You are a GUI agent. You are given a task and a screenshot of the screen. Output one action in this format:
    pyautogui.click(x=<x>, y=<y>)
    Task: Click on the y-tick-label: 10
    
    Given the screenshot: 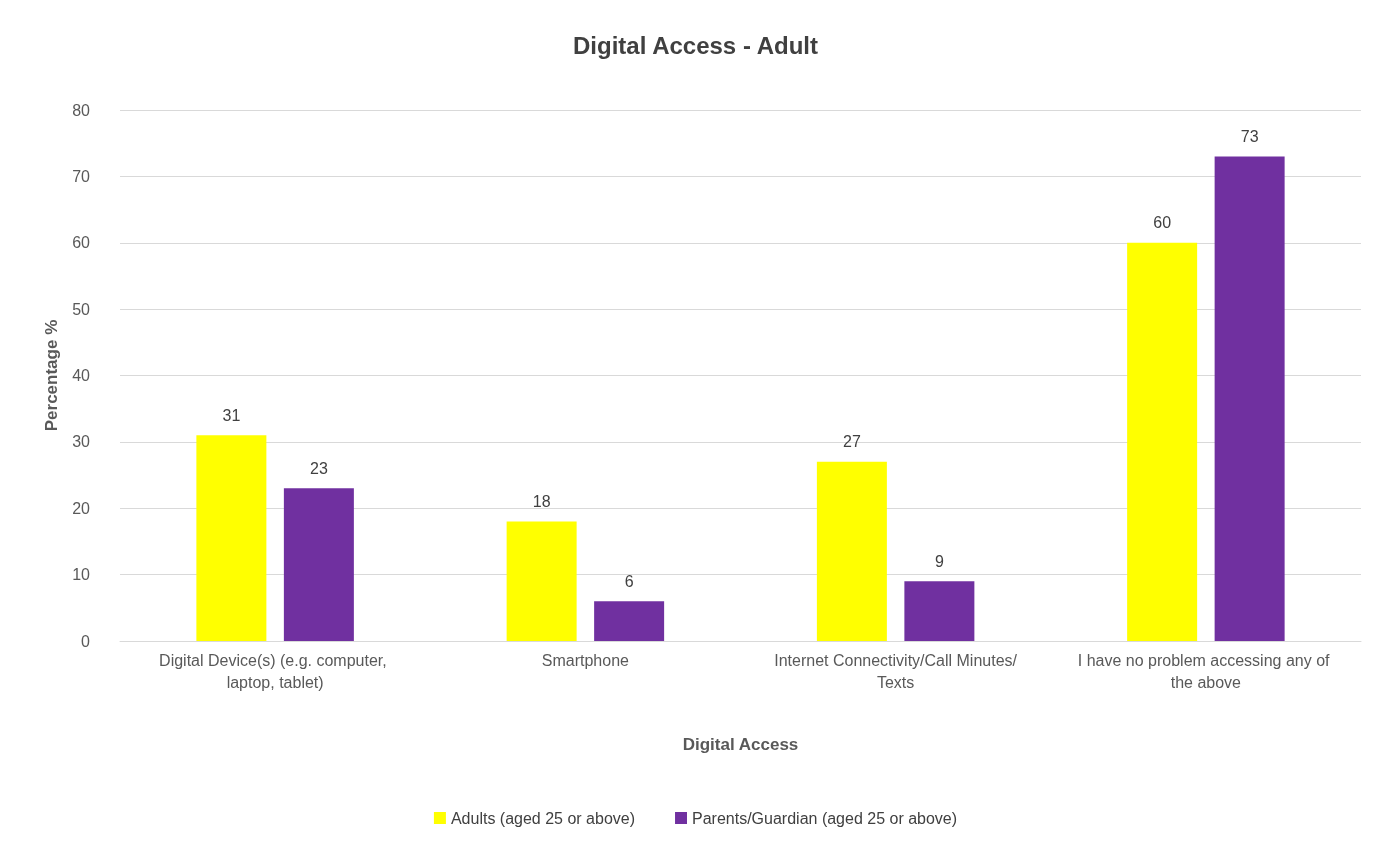 What is the action you would take?
    pyautogui.click(x=81, y=575)
    